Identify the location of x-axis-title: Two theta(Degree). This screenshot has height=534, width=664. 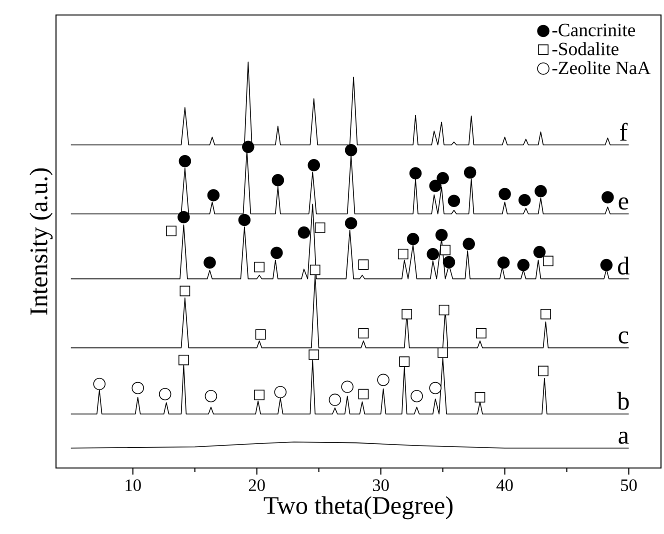
(358, 508).